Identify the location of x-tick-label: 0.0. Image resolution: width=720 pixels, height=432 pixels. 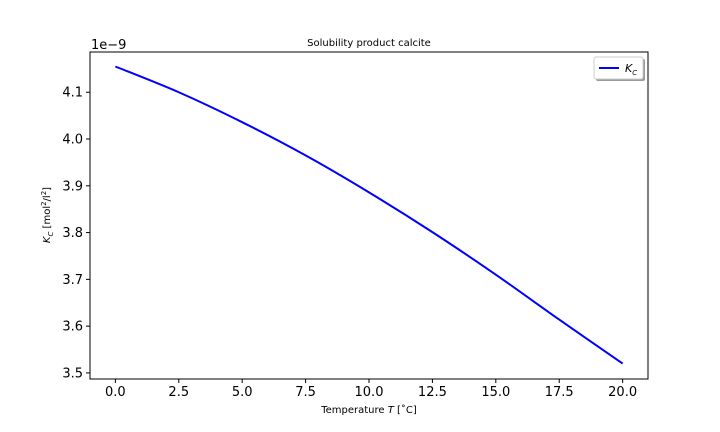
(115, 392).